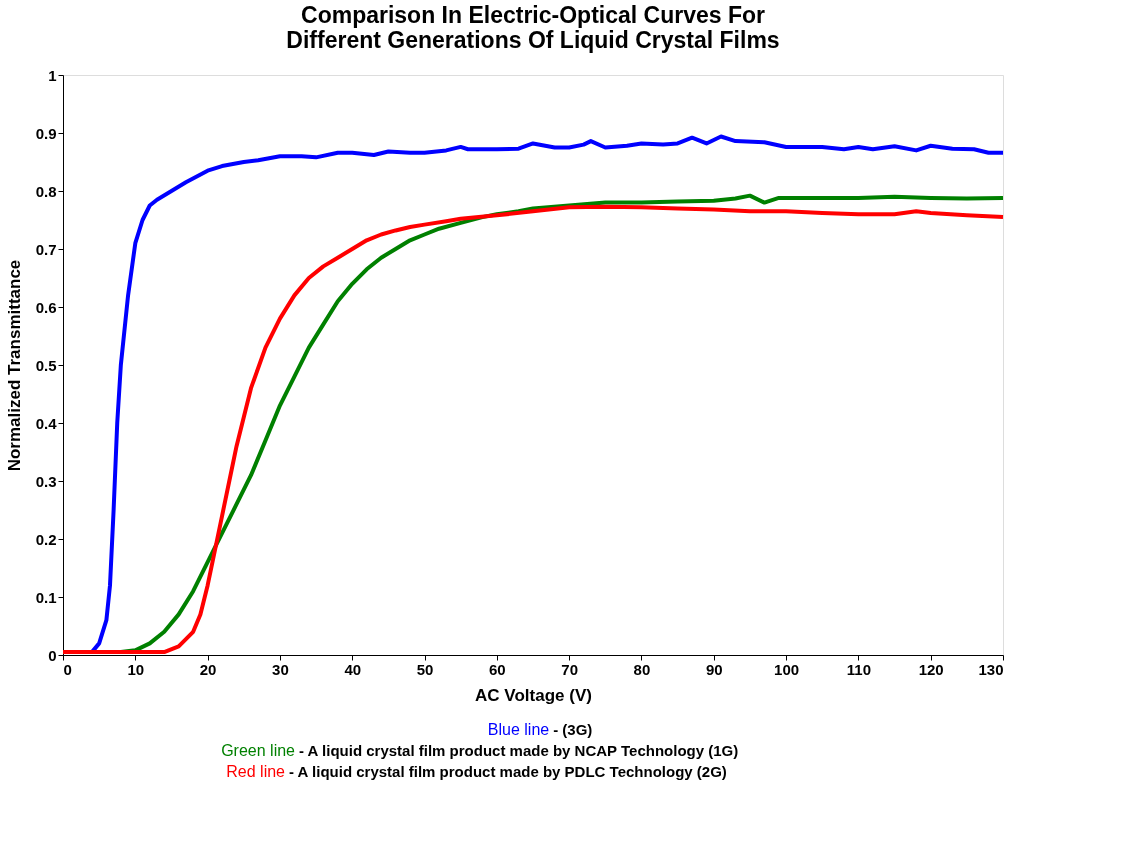 Image resolution: width=1130 pixels, height=850 pixels. Describe the element at coordinates (280, 669) in the screenshot. I see `x-tick-label: 30` at that location.